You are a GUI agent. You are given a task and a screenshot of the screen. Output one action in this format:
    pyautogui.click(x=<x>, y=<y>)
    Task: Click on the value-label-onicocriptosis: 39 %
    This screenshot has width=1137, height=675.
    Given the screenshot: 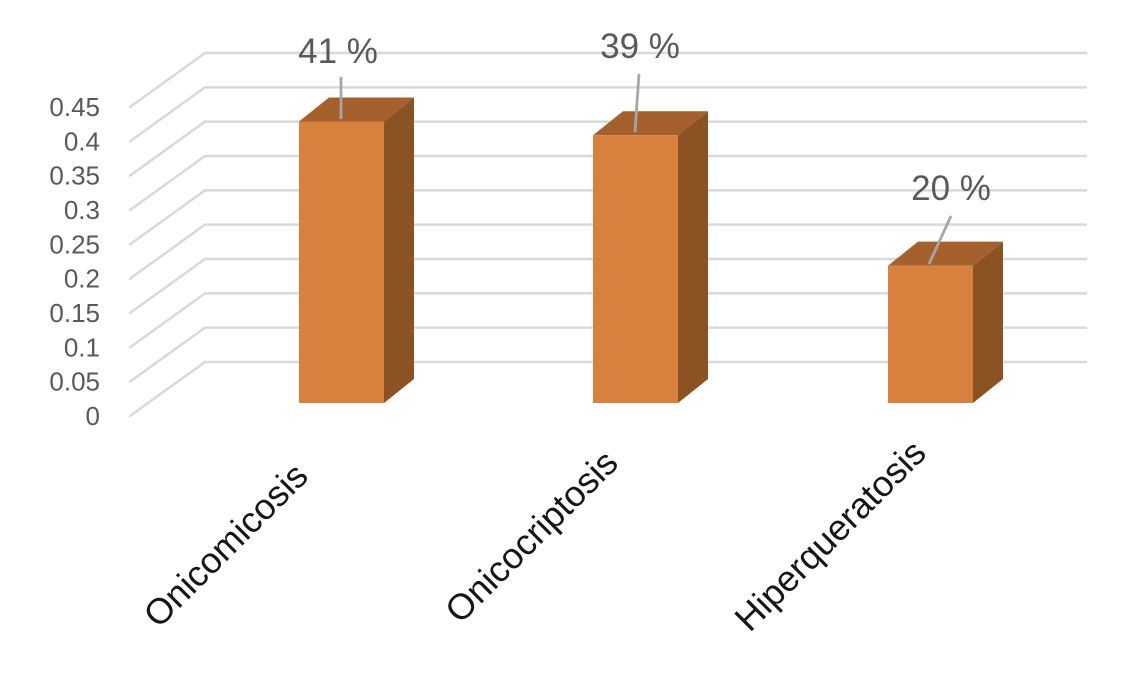 What is the action you would take?
    pyautogui.click(x=640, y=46)
    